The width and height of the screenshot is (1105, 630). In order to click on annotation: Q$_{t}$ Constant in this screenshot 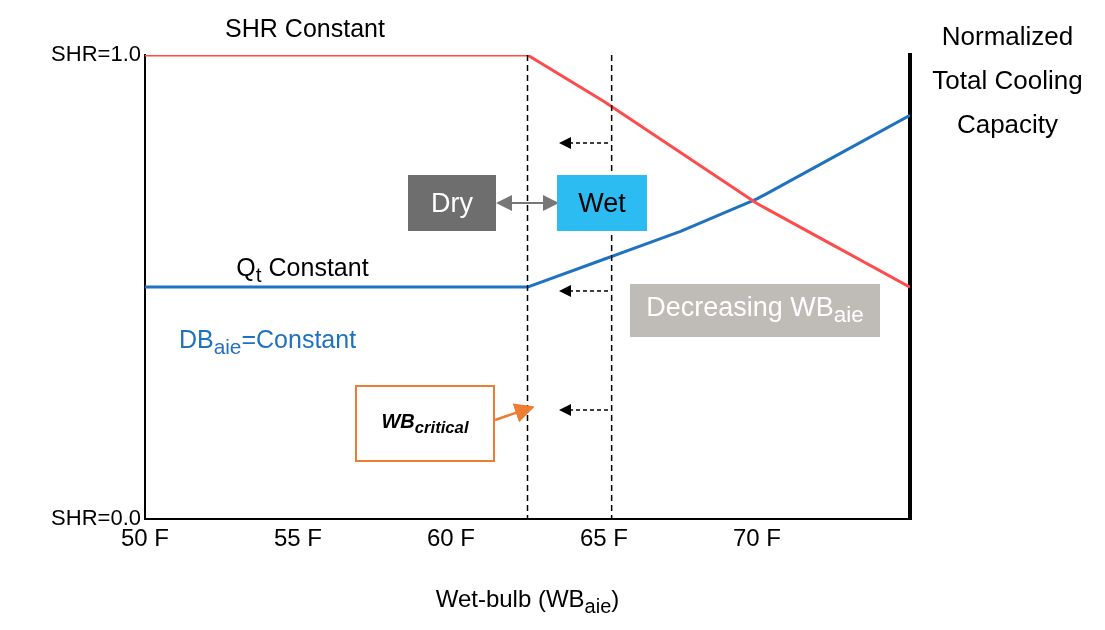, I will do `click(302, 270)`.